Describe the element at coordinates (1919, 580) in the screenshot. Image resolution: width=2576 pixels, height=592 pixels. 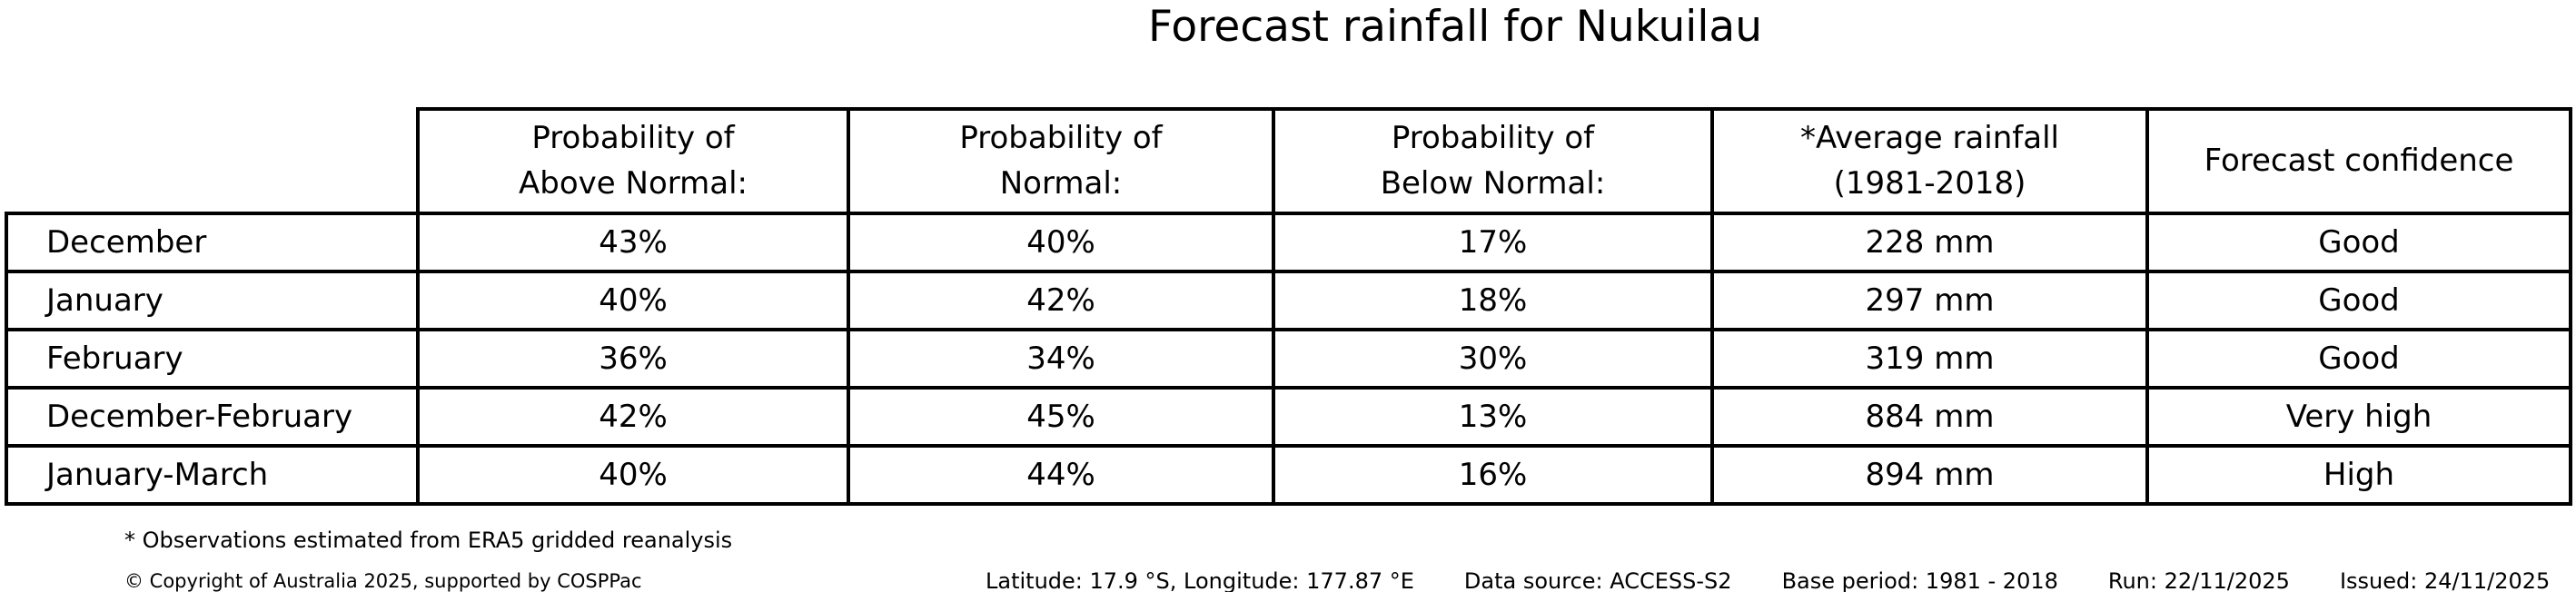
I see `footer-base-period: Base period: 1981 - 2018` at that location.